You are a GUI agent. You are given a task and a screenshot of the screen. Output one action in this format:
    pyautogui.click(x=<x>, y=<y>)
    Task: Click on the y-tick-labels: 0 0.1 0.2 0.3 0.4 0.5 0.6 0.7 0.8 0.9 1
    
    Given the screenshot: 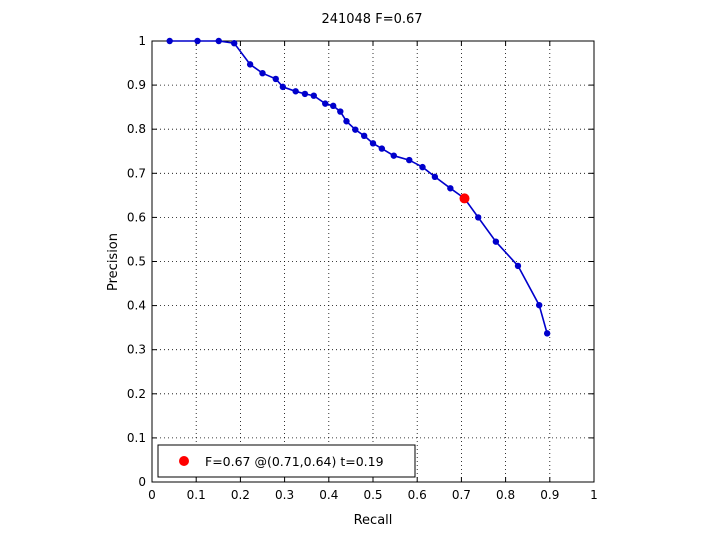 What is the action you would take?
    pyautogui.click(x=136, y=261)
    